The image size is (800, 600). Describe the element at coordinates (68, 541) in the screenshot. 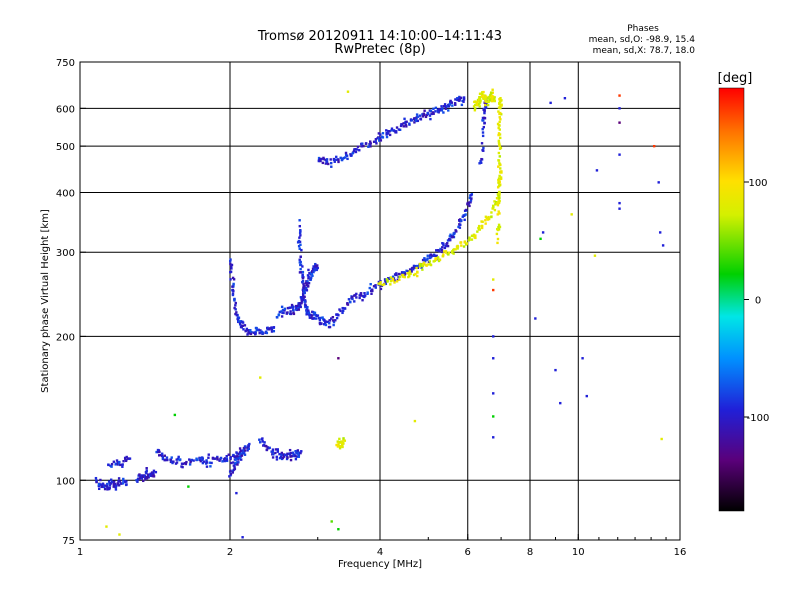

I see `y-tick-label: 75` at that location.